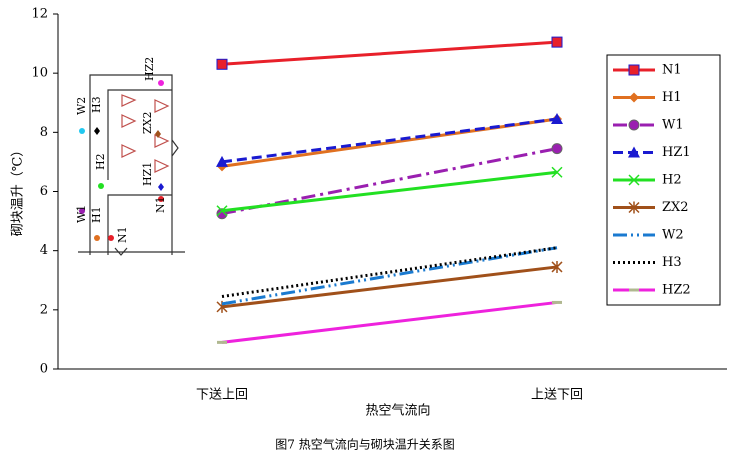 The height and width of the screenshot is (458, 730). Describe the element at coordinates (672, 97) in the screenshot. I see `legend-label: H1` at that location.